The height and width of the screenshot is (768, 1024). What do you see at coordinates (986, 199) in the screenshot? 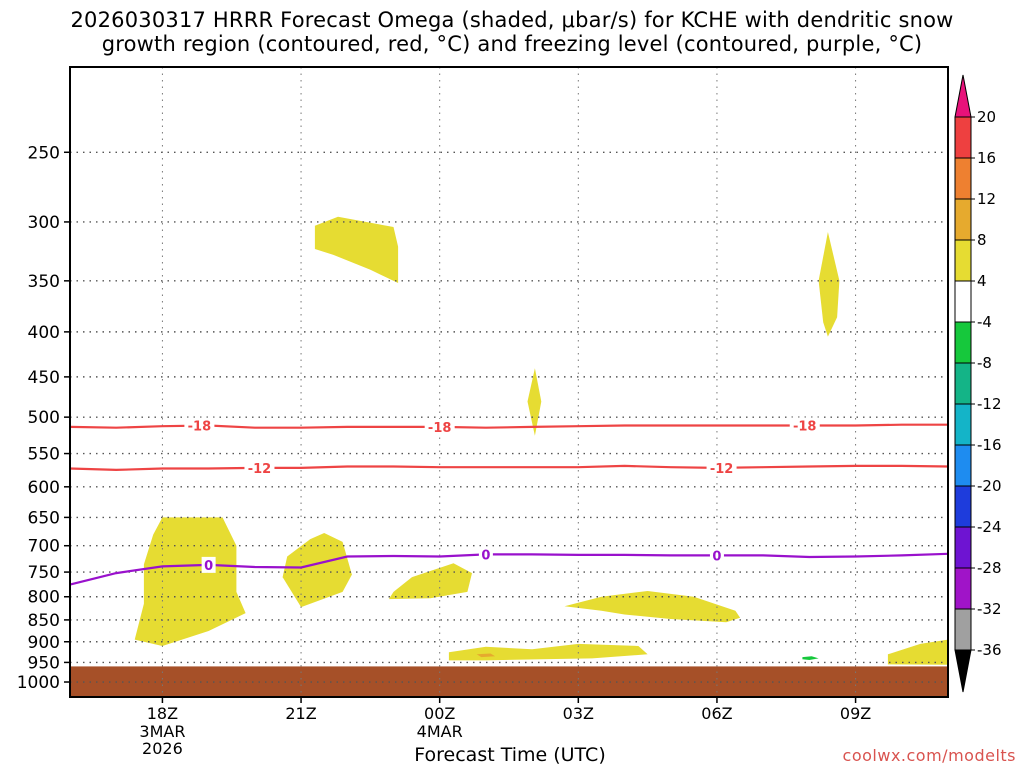
I see `colorbar-label-12: 12` at bounding box center [986, 199].